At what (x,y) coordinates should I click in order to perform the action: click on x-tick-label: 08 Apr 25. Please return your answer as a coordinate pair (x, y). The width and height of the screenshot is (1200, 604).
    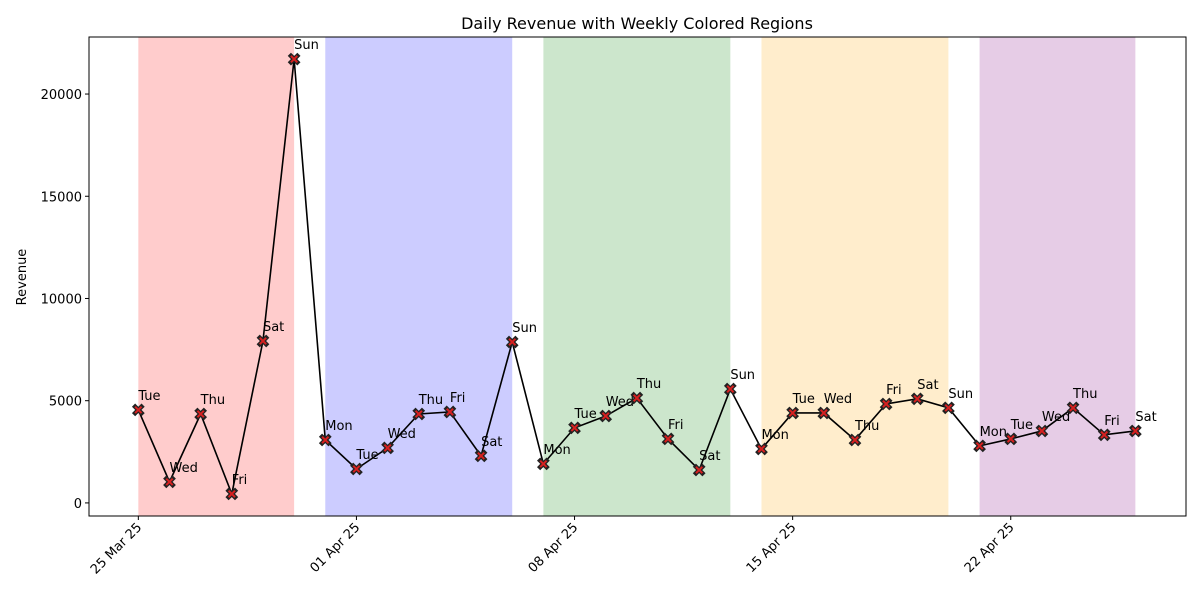
    Looking at the image, I should click on (554, 548).